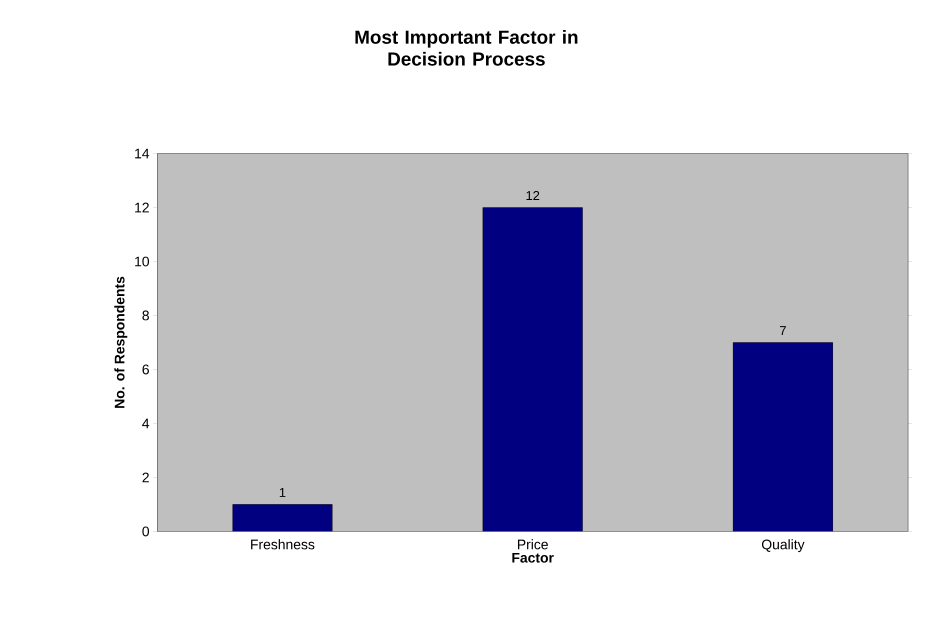 The image size is (931, 633). What do you see at coordinates (146, 531) in the screenshot?
I see `y-tick-label: 0` at bounding box center [146, 531].